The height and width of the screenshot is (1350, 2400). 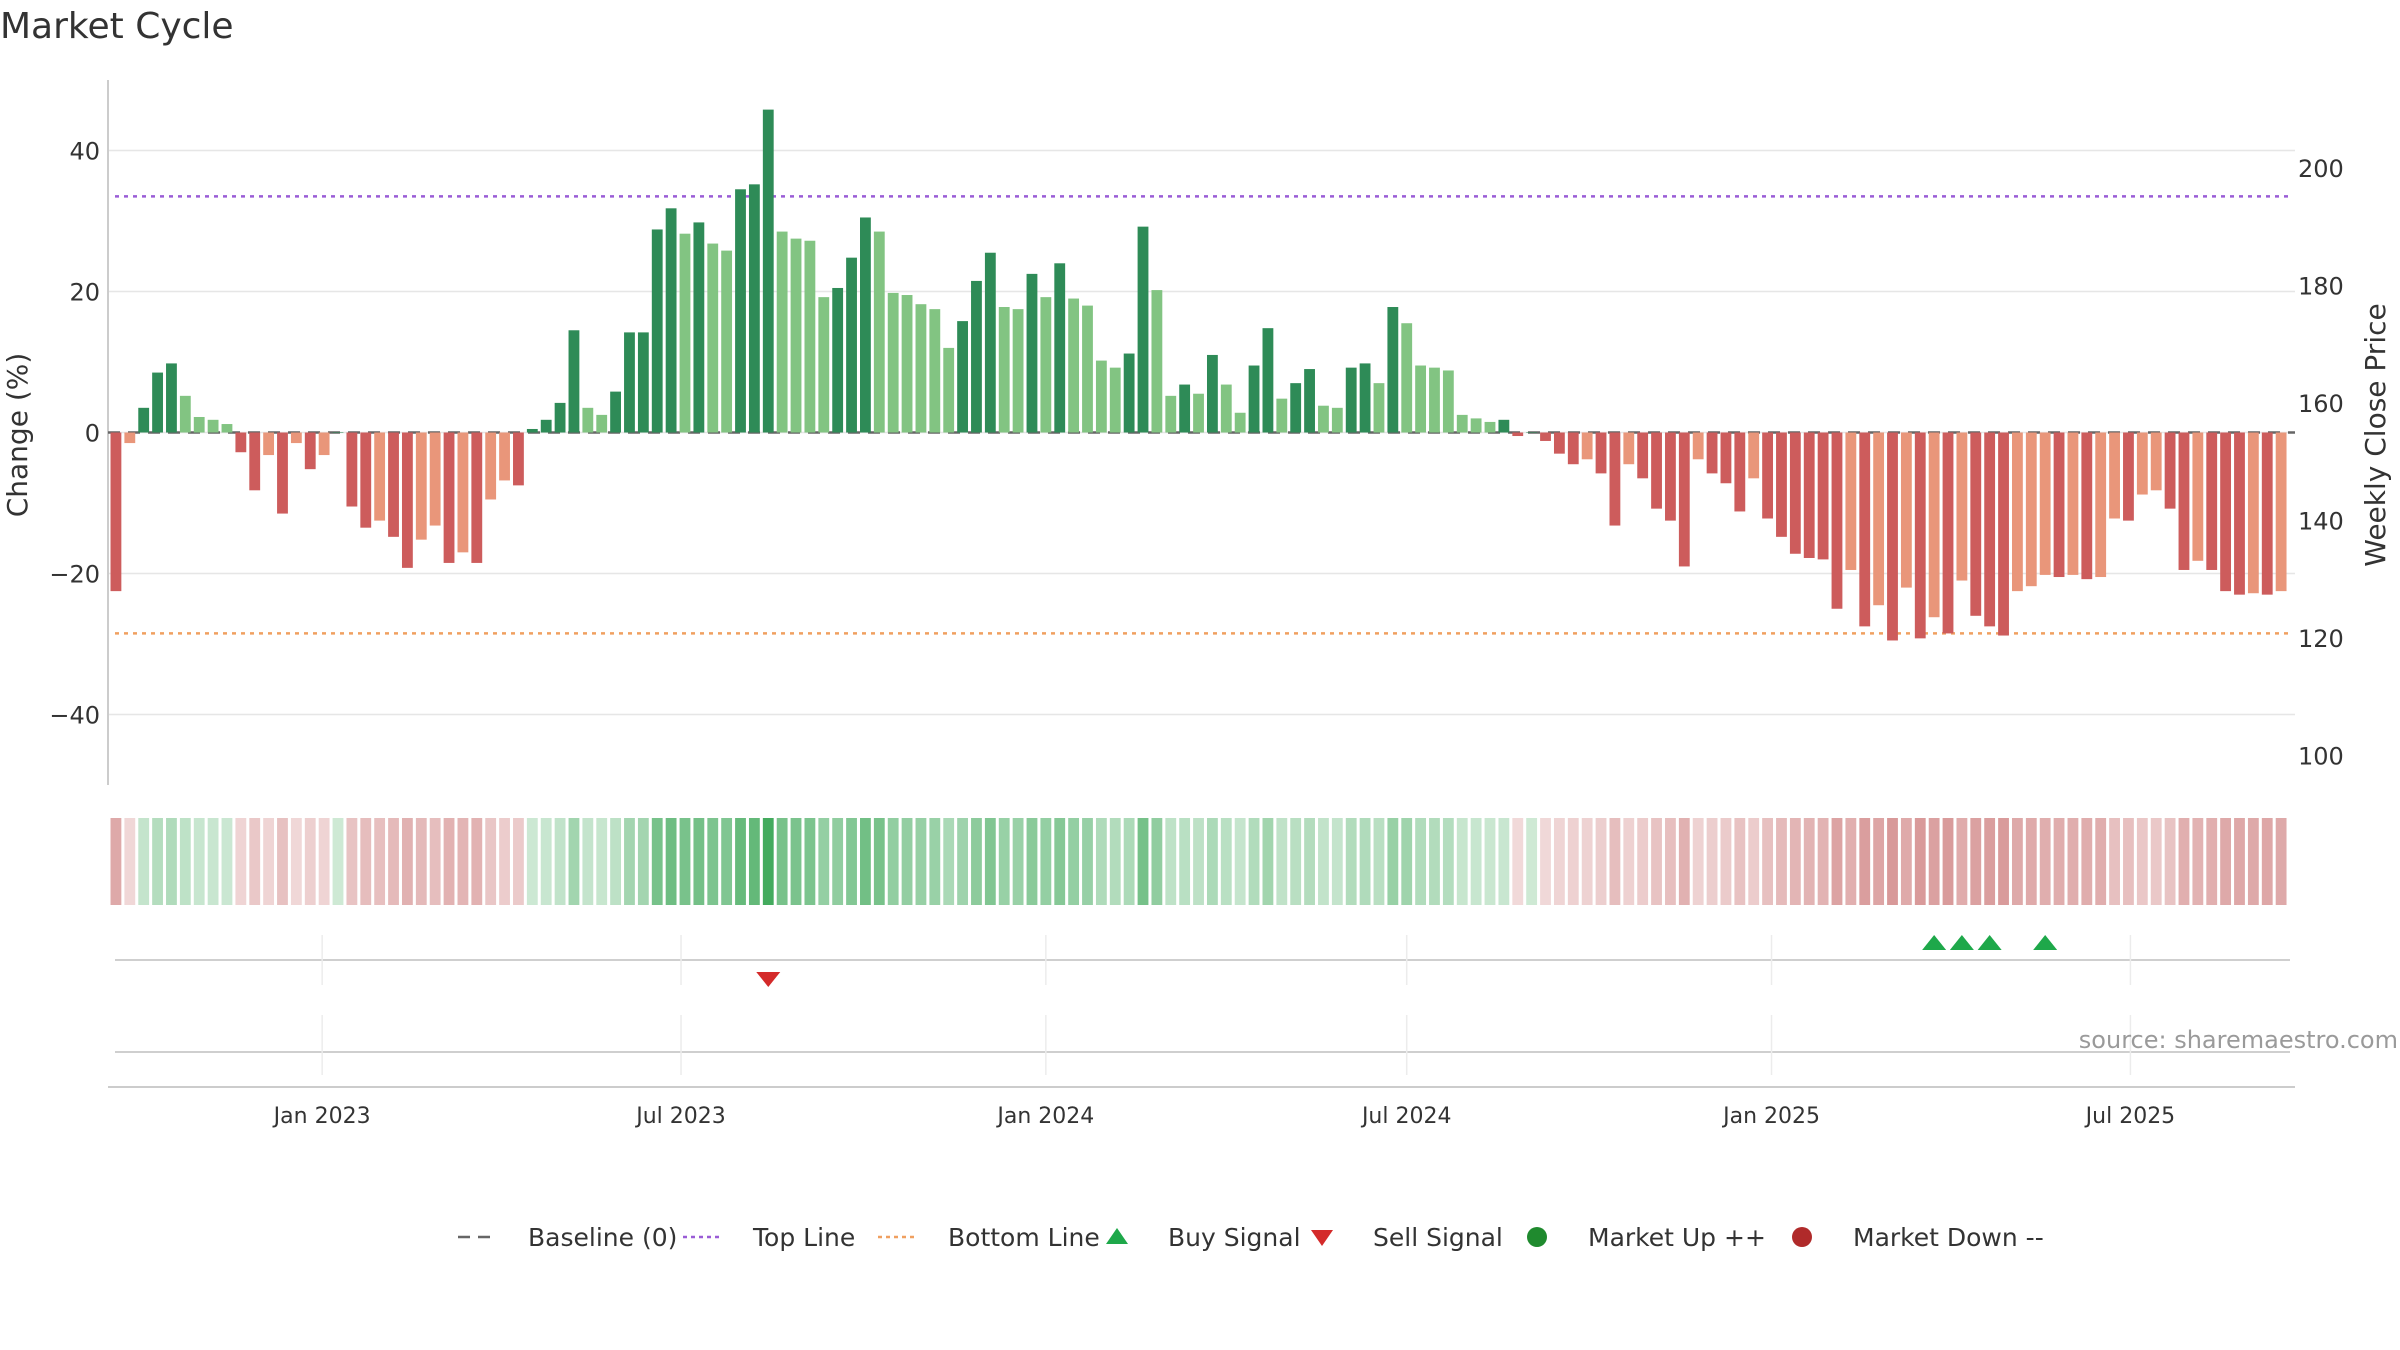 I want to click on y2-axis-label: Weekly Close Price, so click(x=2375, y=434).